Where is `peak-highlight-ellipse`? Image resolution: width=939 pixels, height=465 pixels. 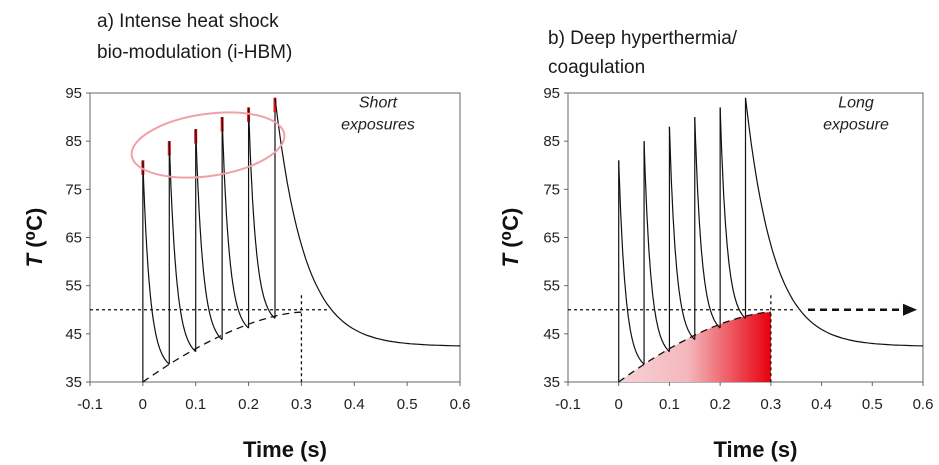
peak-highlight-ellipse is located at coordinates (208, 145).